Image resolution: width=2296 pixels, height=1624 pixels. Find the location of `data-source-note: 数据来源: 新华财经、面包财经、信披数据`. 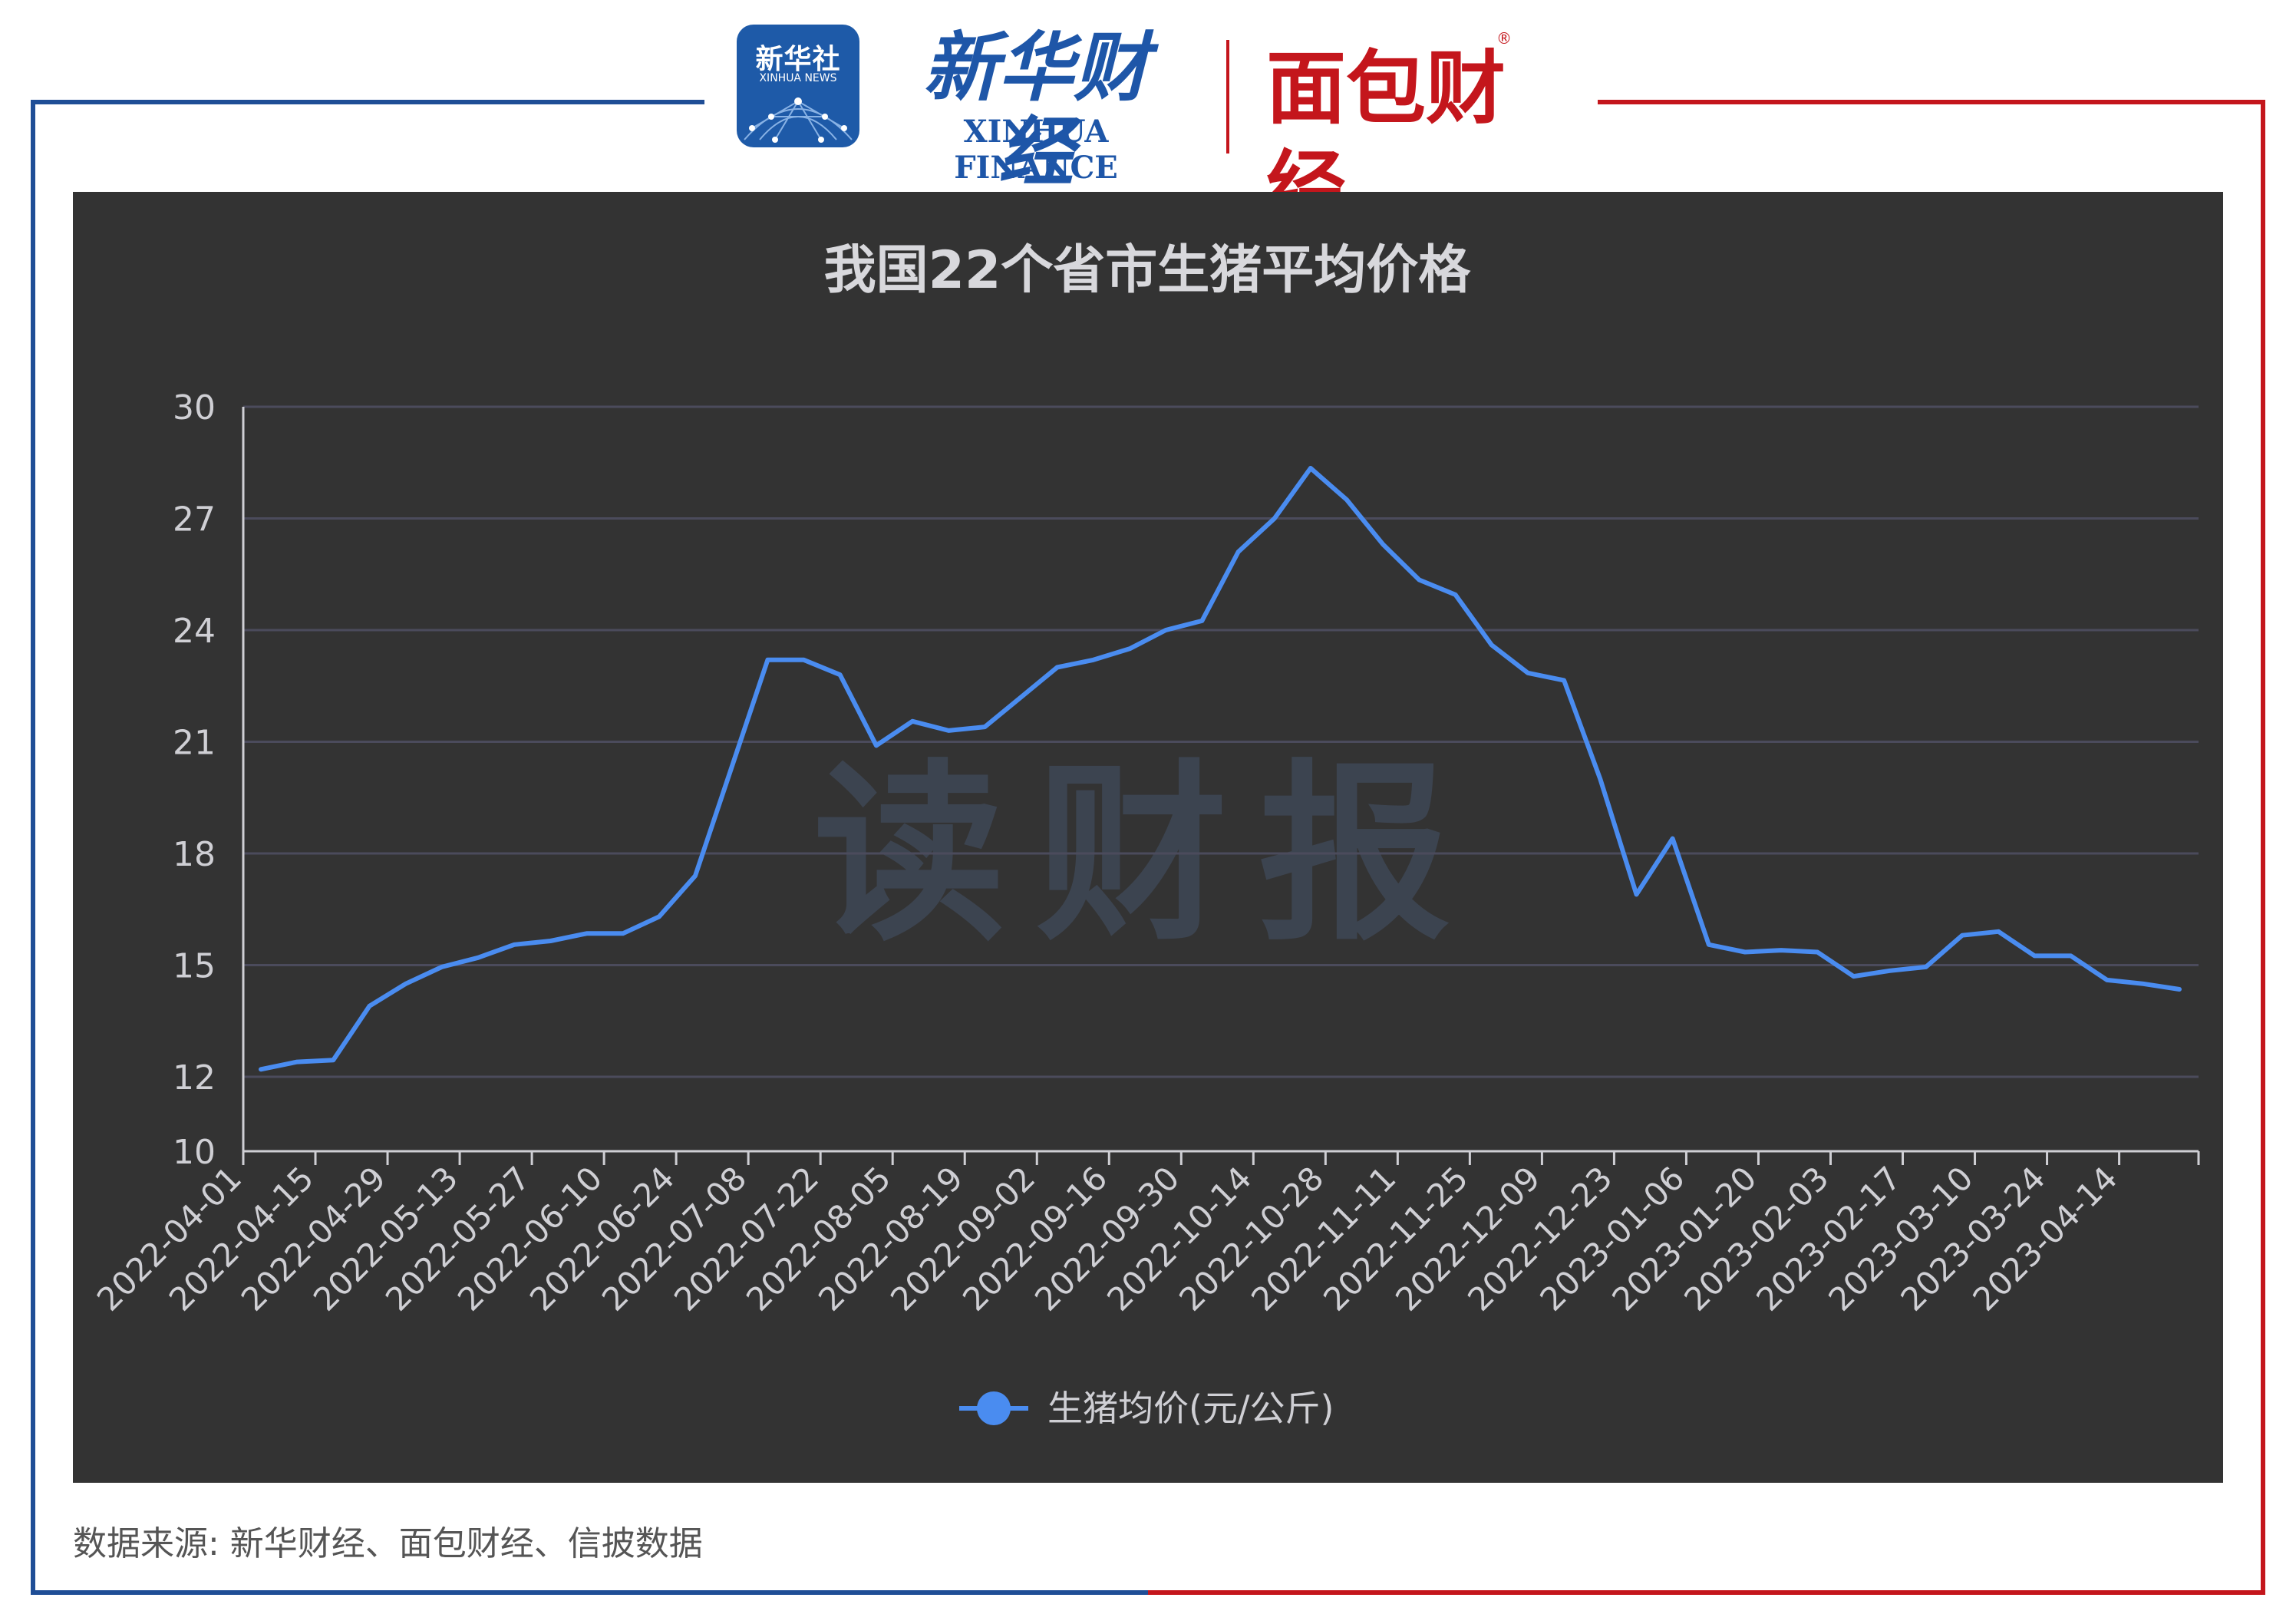

data-source-note: 数据来源: 新华财经、面包财经、信披数据 is located at coordinates (388, 1543).